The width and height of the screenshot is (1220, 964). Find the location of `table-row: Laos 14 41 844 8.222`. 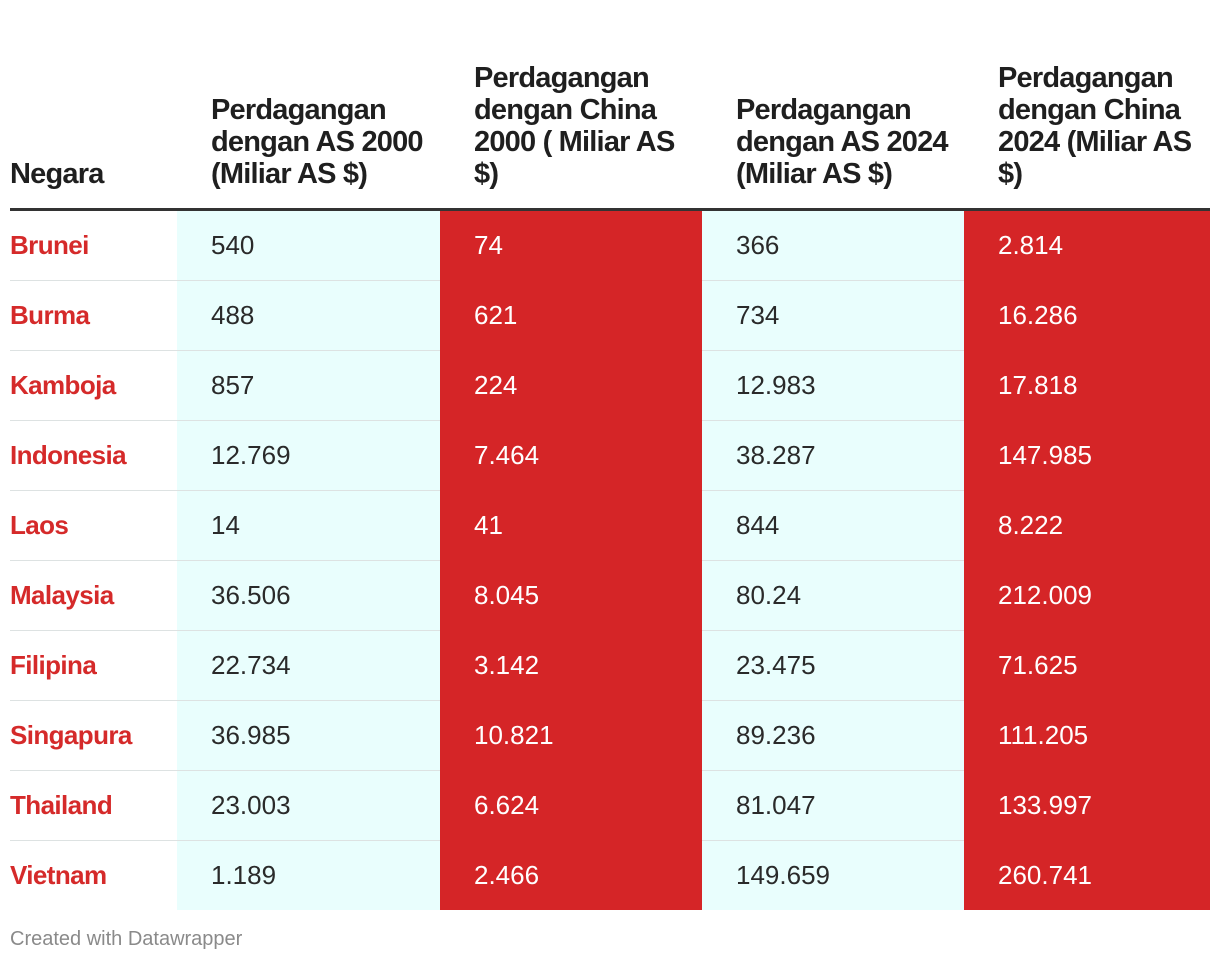

table-row: Laos 14 41 844 8.222 is located at coordinates (610, 525).